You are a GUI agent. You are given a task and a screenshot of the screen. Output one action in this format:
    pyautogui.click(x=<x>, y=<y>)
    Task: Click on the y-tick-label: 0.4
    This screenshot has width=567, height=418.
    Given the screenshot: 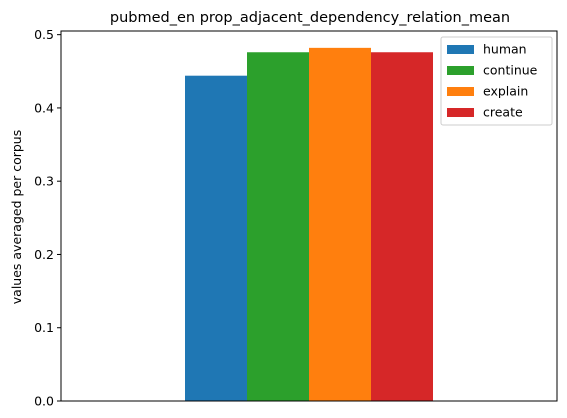 What is the action you would take?
    pyautogui.click(x=44, y=107)
    